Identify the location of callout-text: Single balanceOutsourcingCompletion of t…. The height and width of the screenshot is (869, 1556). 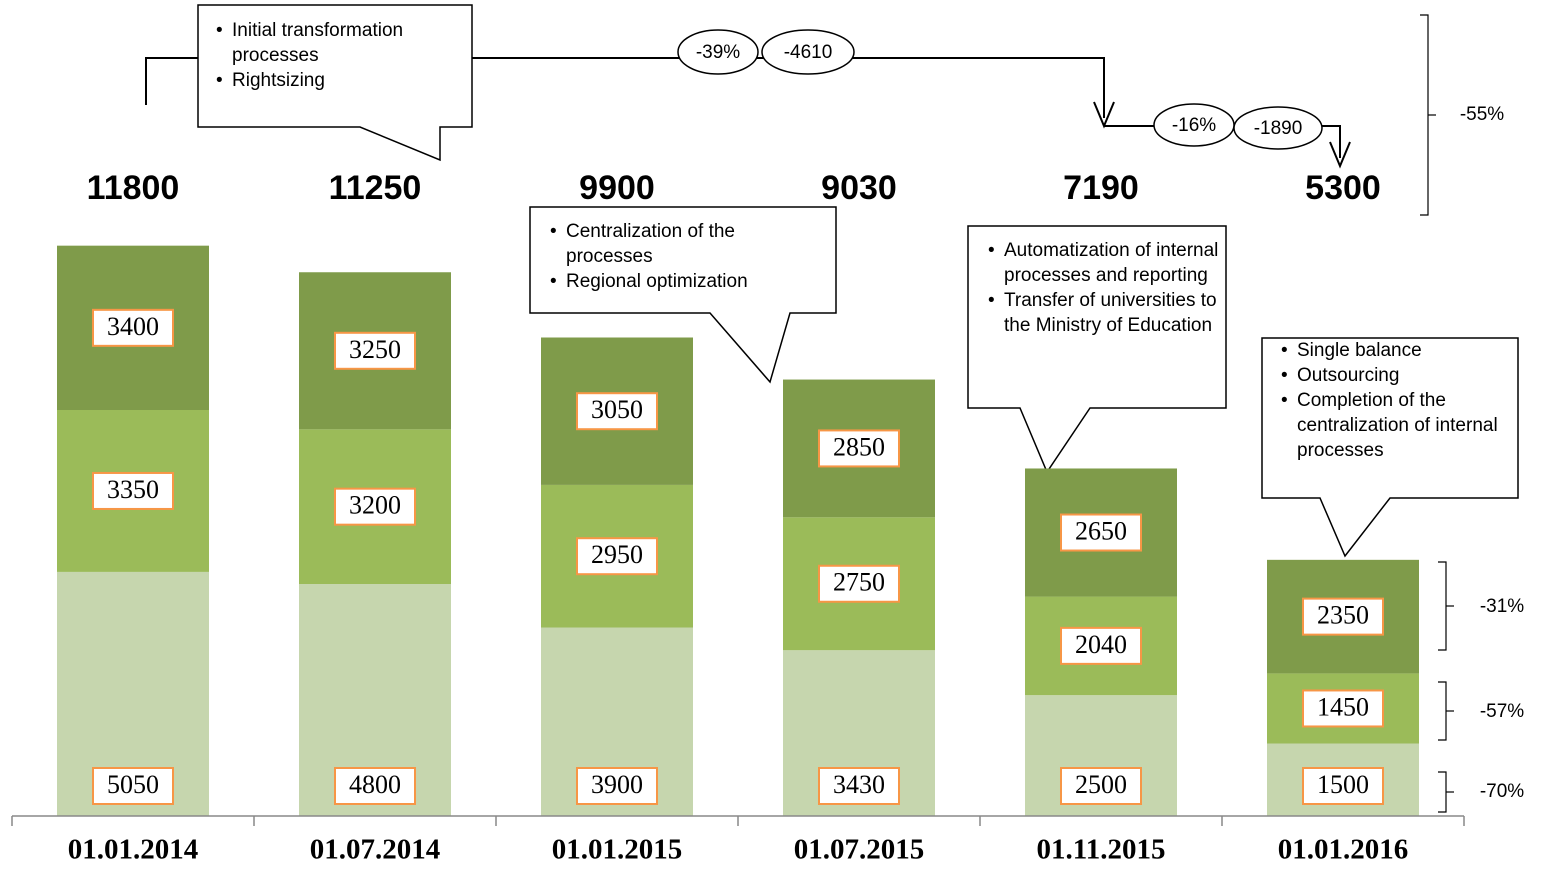
(1395, 400).